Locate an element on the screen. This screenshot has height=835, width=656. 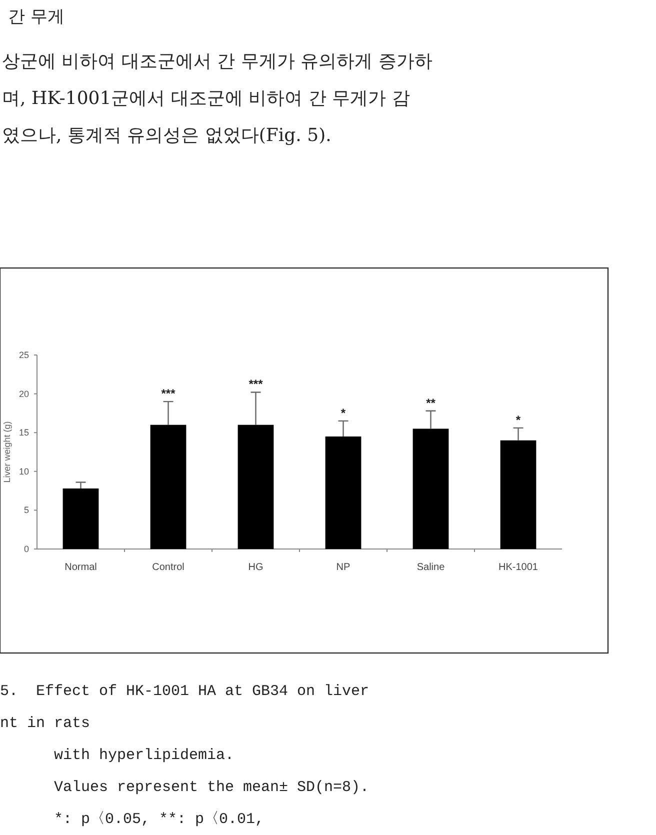
y-tick-label: 0 is located at coordinates (26, 549).